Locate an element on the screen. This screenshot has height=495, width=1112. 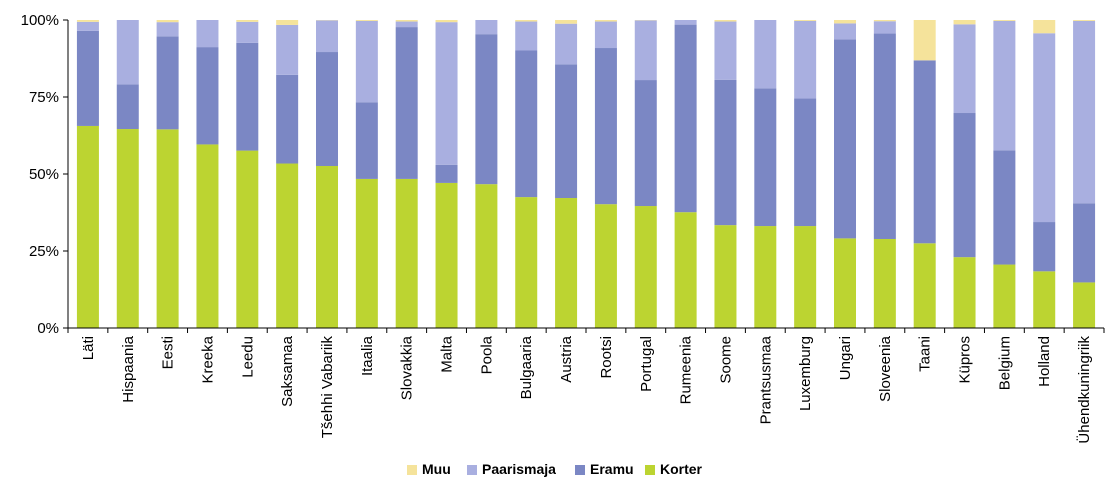
x-tick-label: Rootsi is located at coordinates (606, 357).